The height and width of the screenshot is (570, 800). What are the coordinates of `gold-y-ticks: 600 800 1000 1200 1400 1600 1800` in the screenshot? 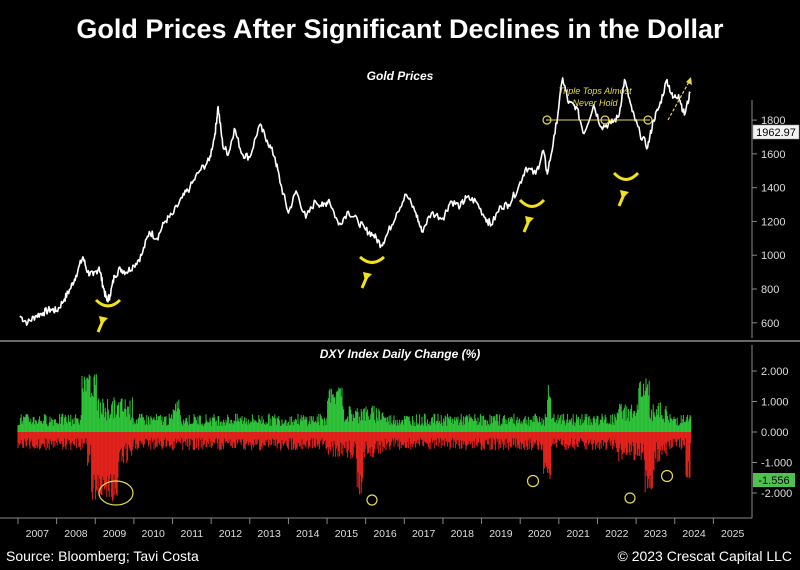 It's located at (768, 222).